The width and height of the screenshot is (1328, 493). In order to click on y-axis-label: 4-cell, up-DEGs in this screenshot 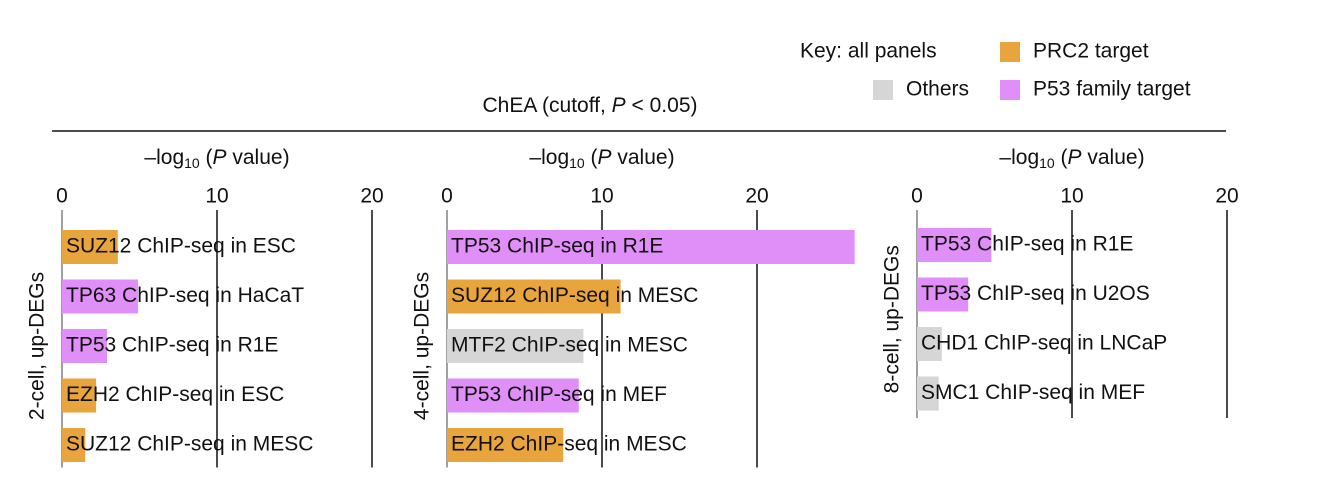, I will do `click(422, 346)`.